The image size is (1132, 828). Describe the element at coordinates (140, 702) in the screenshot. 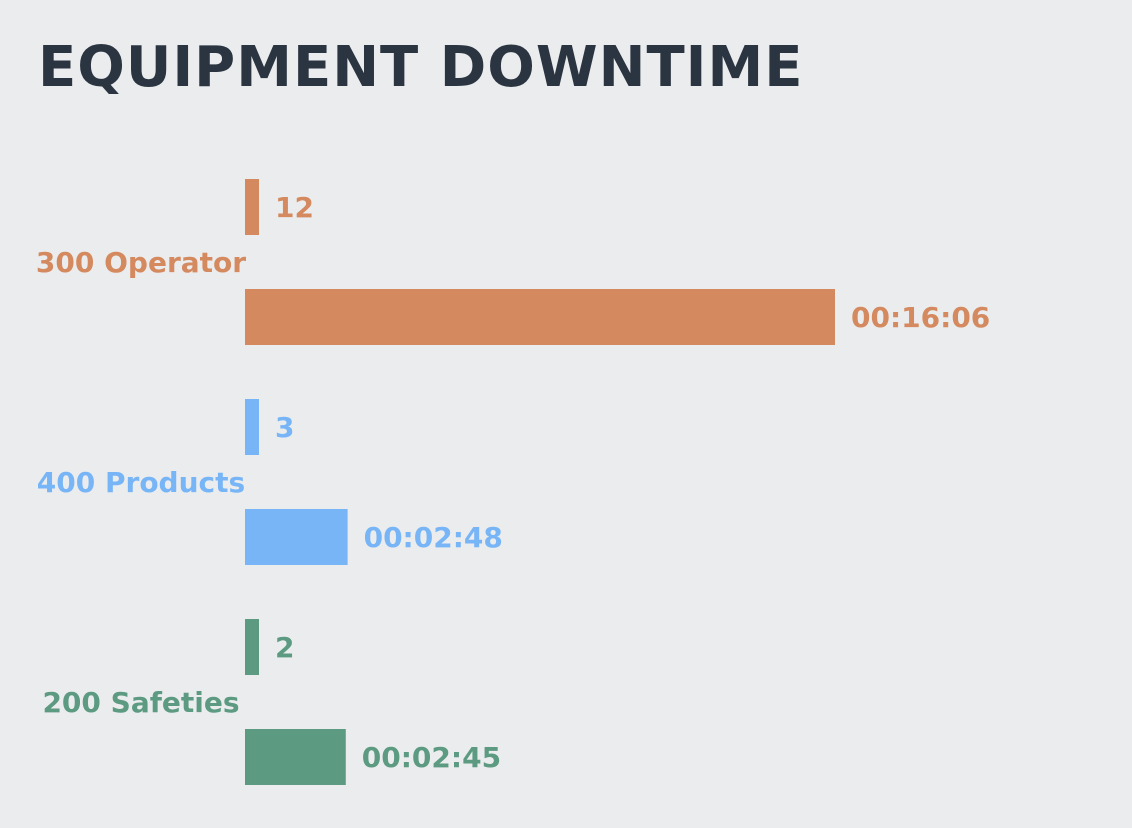

I see `category-label: 200 Safeties` at that location.